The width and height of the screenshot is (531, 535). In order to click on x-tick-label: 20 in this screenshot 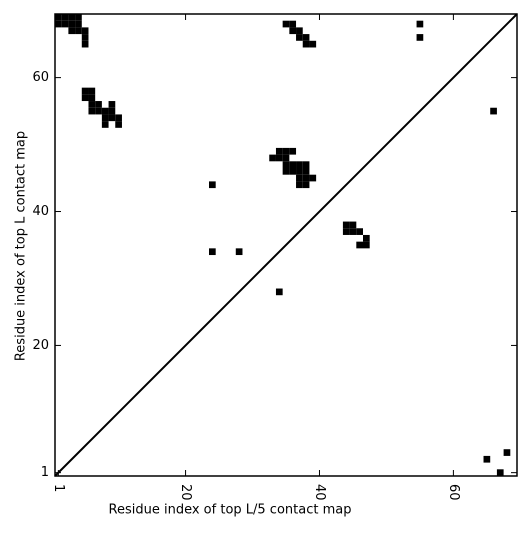, I will do `click(185, 492)`.